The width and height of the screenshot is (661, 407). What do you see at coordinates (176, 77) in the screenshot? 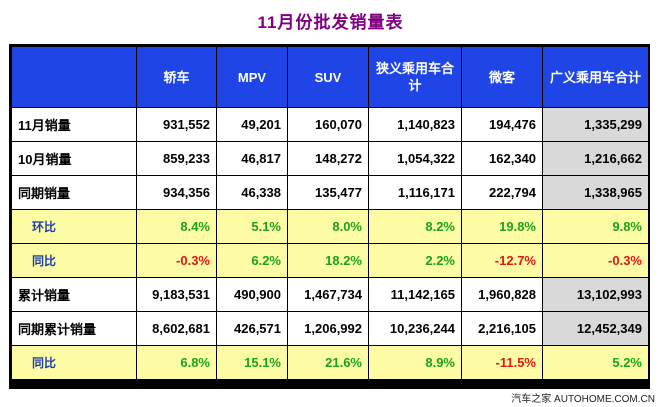
I see `column-header: 轿车` at bounding box center [176, 77].